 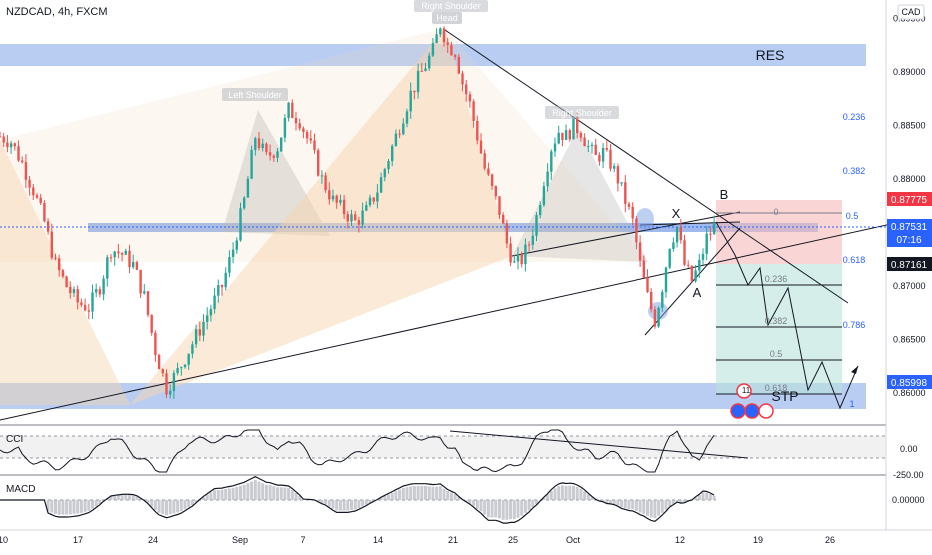 What do you see at coordinates (447, 18) in the screenshot?
I see `label-head: Head` at bounding box center [447, 18].